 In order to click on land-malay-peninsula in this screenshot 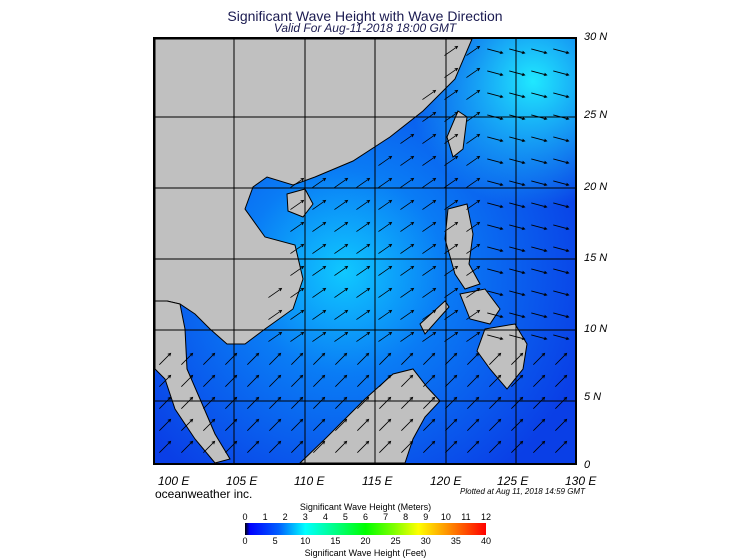, I will do `click(192, 382)`.